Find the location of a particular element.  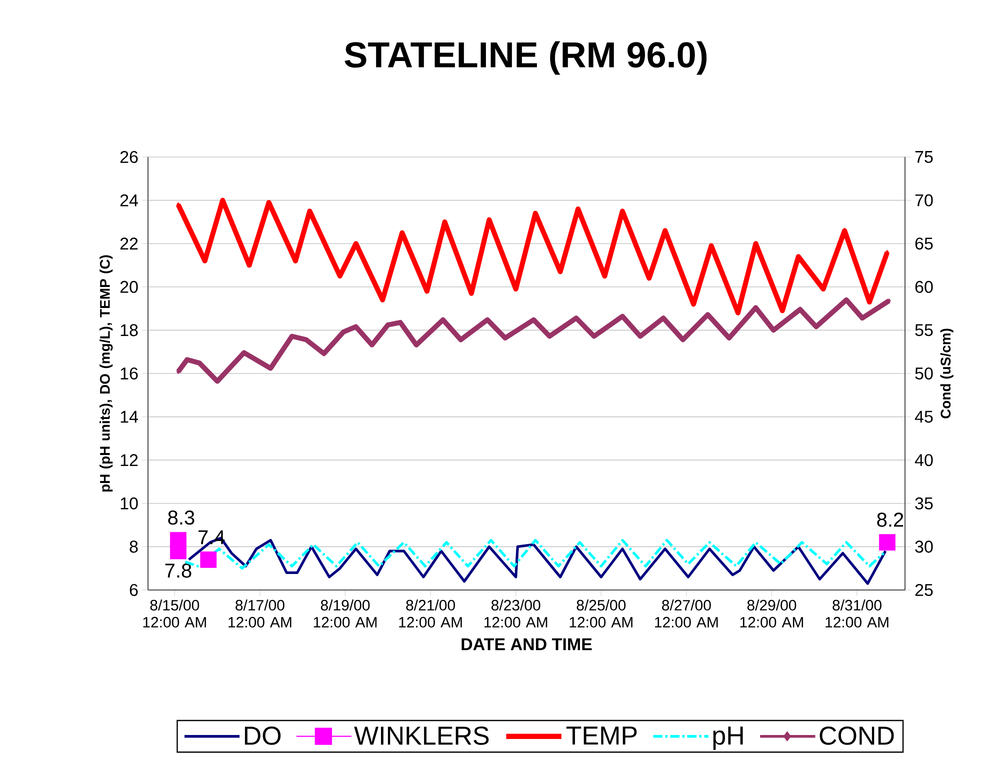

data-label: 7.4 is located at coordinates (211, 537).